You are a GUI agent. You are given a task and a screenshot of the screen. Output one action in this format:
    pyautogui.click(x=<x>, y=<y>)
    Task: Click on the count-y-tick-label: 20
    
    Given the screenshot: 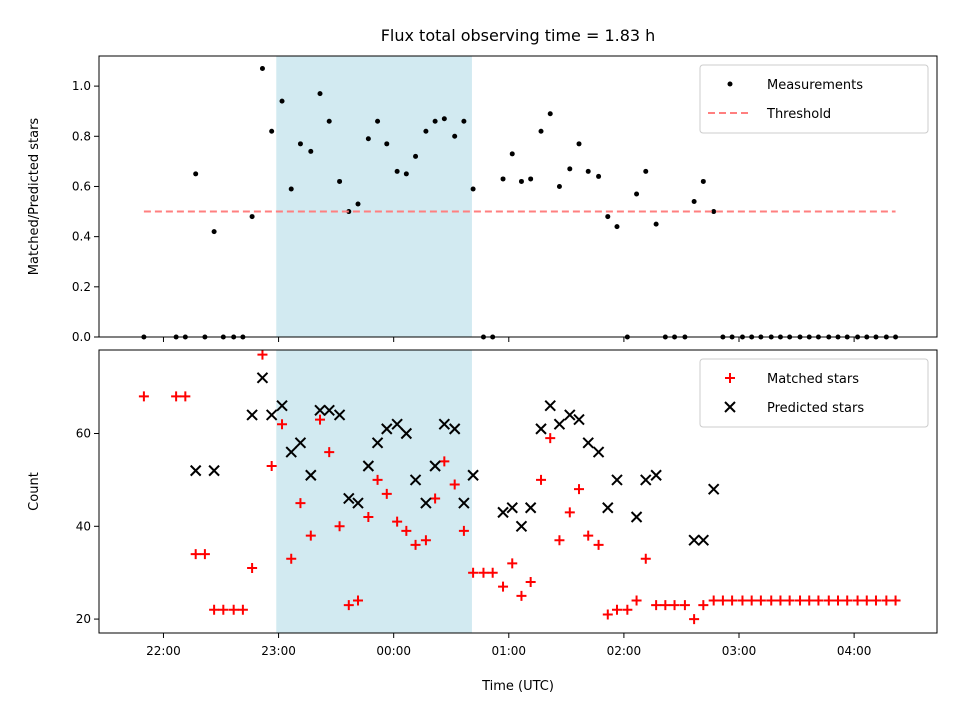 What is the action you would take?
    pyautogui.click(x=83, y=619)
    